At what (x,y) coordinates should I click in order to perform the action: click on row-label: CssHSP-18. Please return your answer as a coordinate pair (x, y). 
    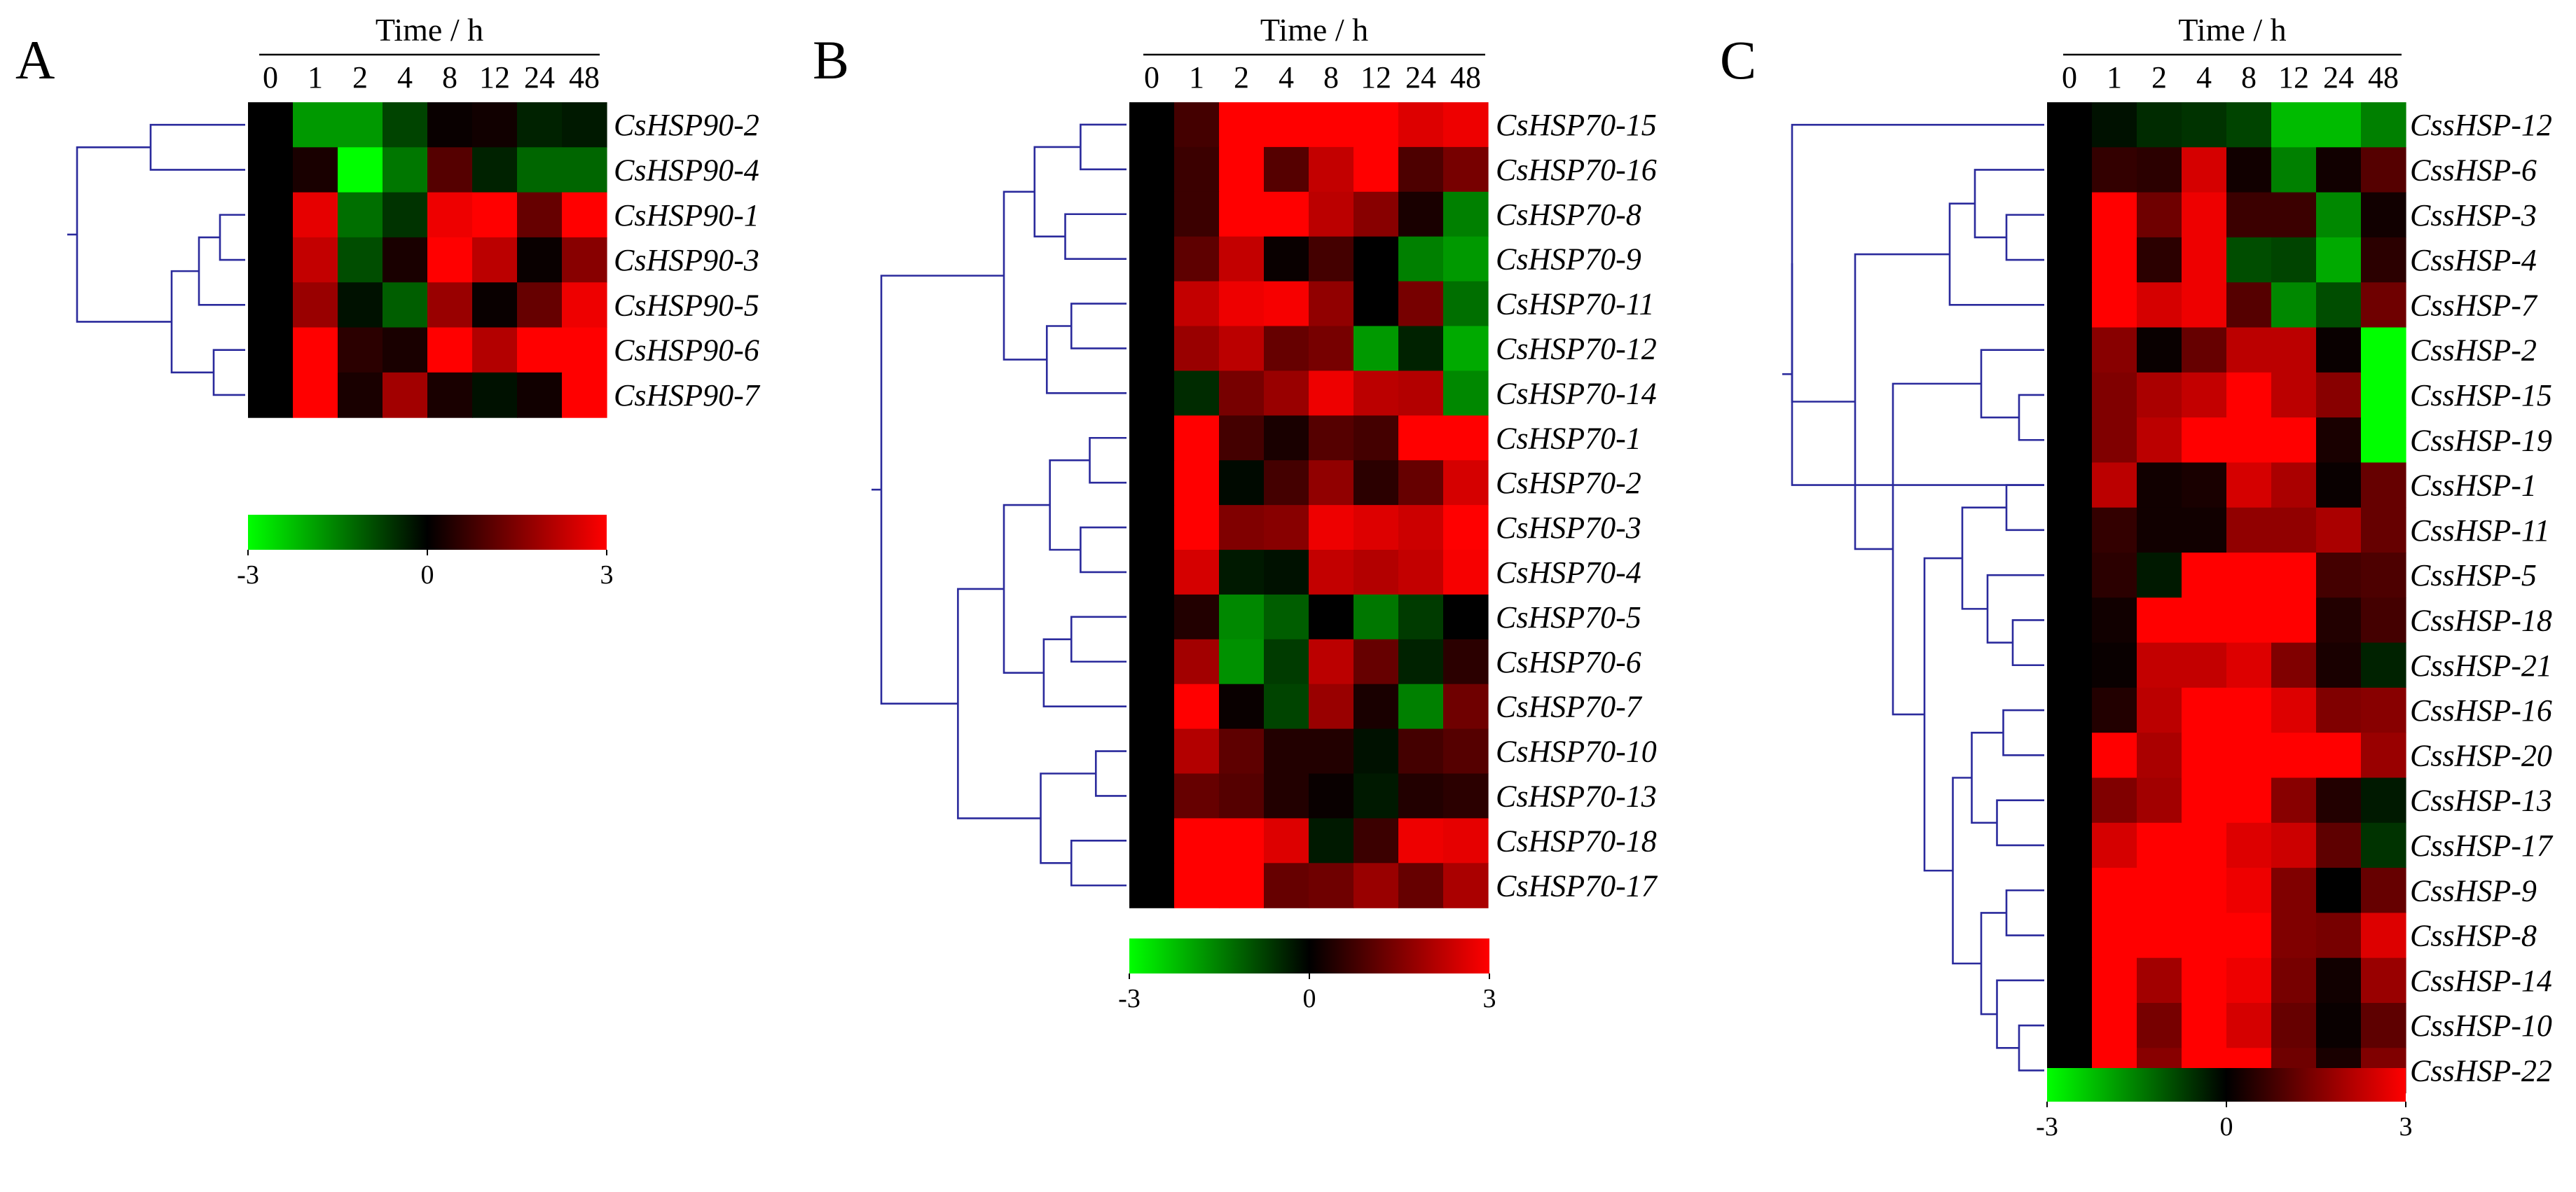
    Looking at the image, I should click on (2481, 620).